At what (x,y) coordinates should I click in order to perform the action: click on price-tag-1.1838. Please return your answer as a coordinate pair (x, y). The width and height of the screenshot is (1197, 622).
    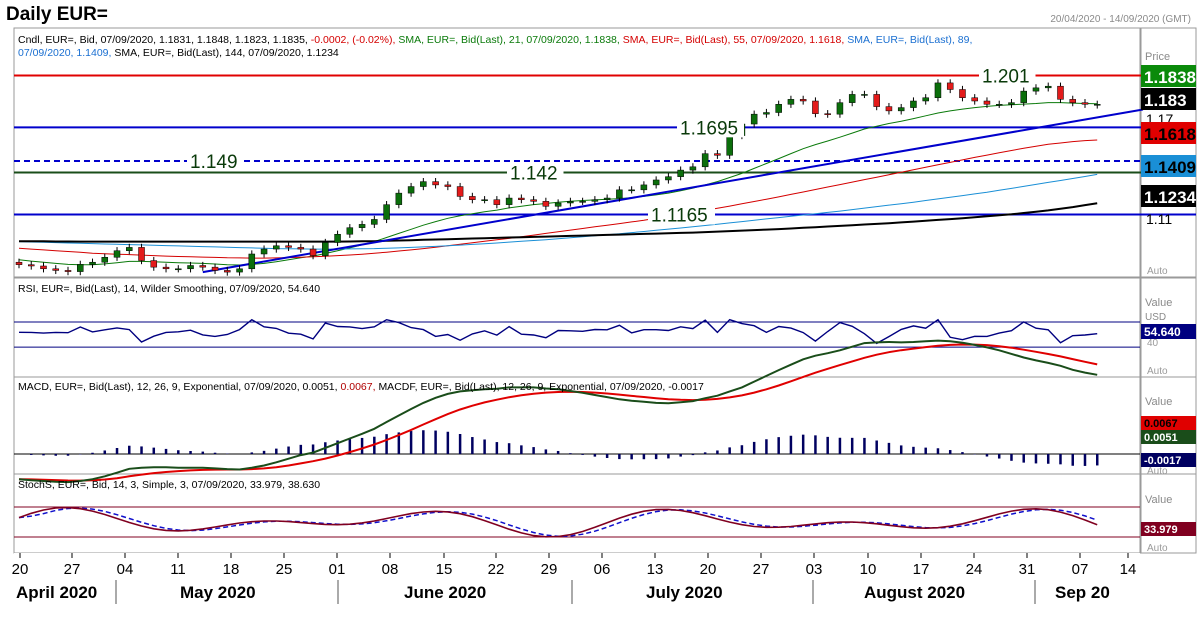
    Looking at the image, I should click on (1168, 76).